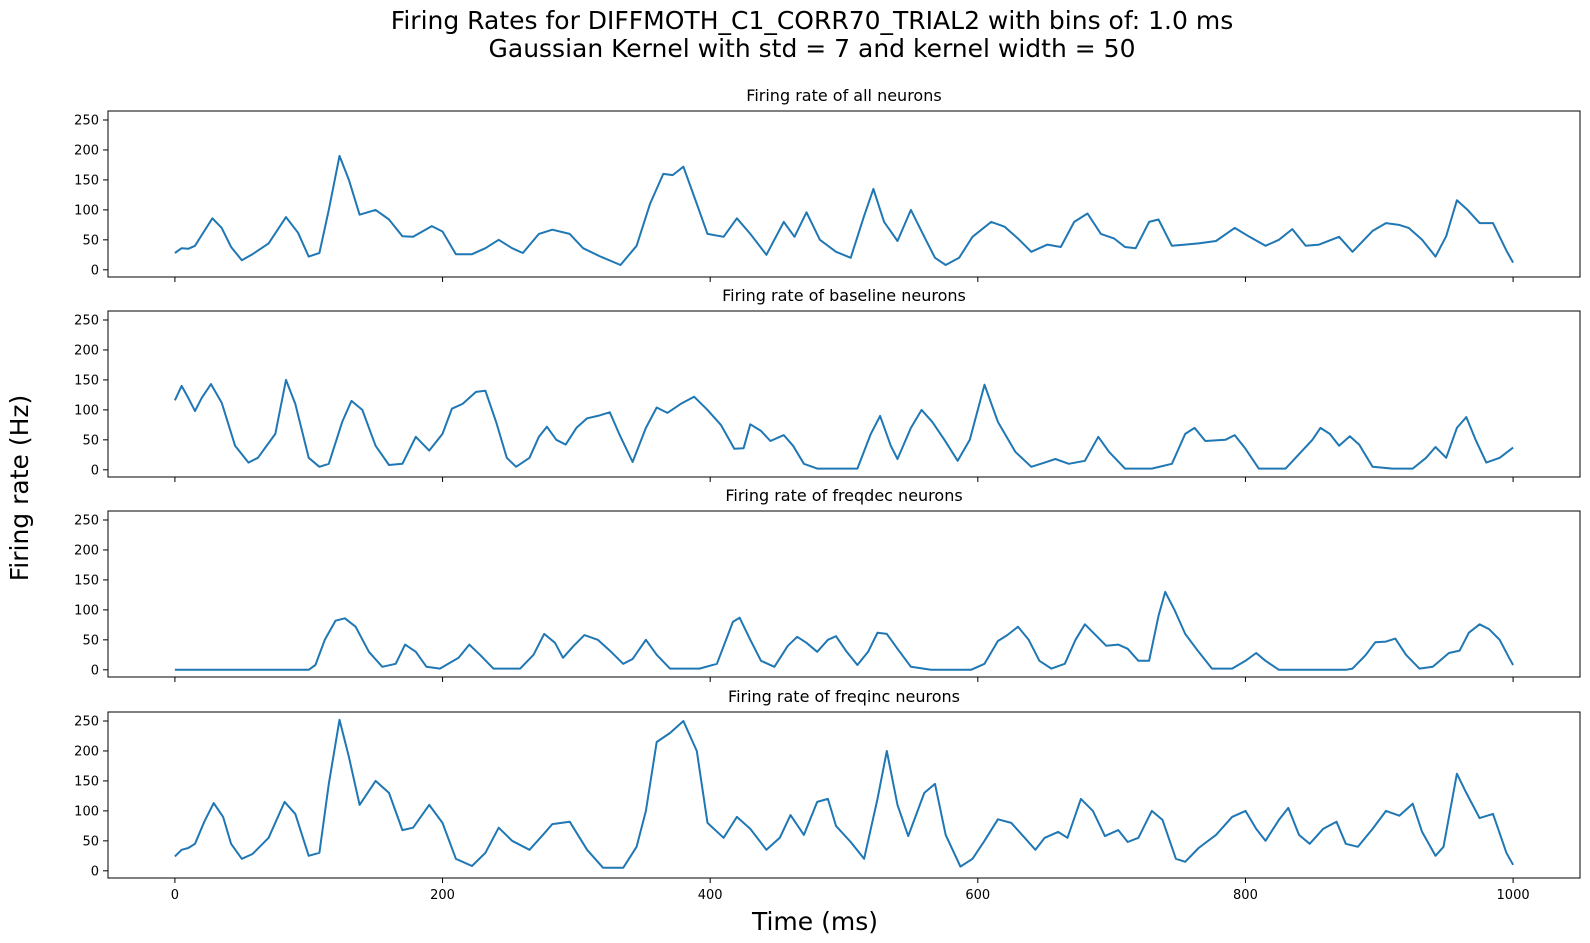 The height and width of the screenshot is (943, 1590). I want to click on x-tick-label: 0, so click(175, 895).